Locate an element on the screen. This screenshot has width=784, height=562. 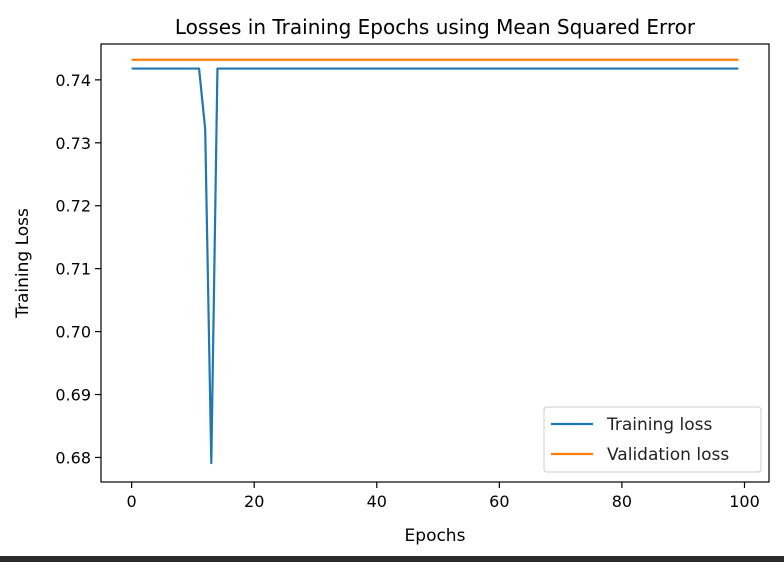
x-tick-label: 40 is located at coordinates (377, 501).